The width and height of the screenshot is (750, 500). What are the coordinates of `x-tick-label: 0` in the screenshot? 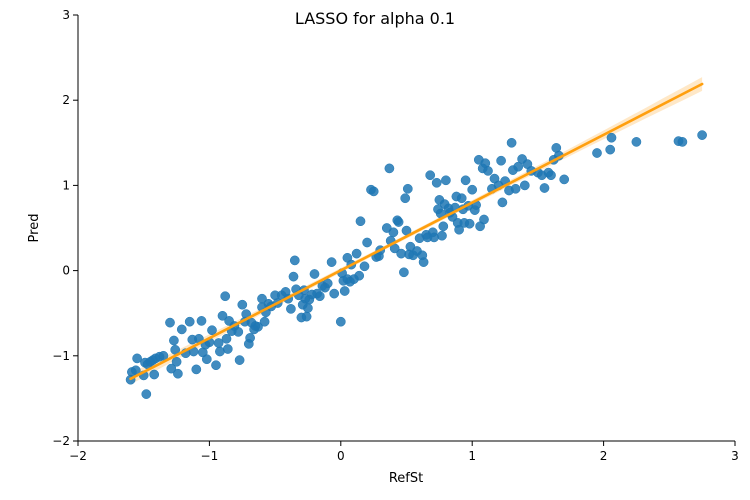 It's located at (341, 456).